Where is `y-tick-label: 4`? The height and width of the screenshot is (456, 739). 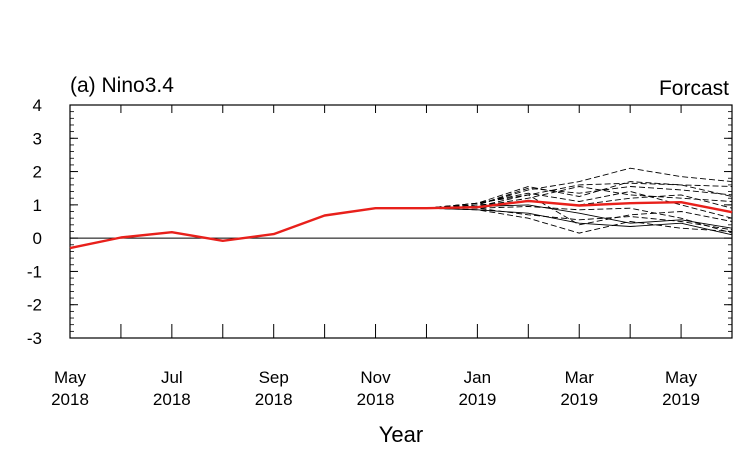
y-tick-label: 4 is located at coordinates (37, 105).